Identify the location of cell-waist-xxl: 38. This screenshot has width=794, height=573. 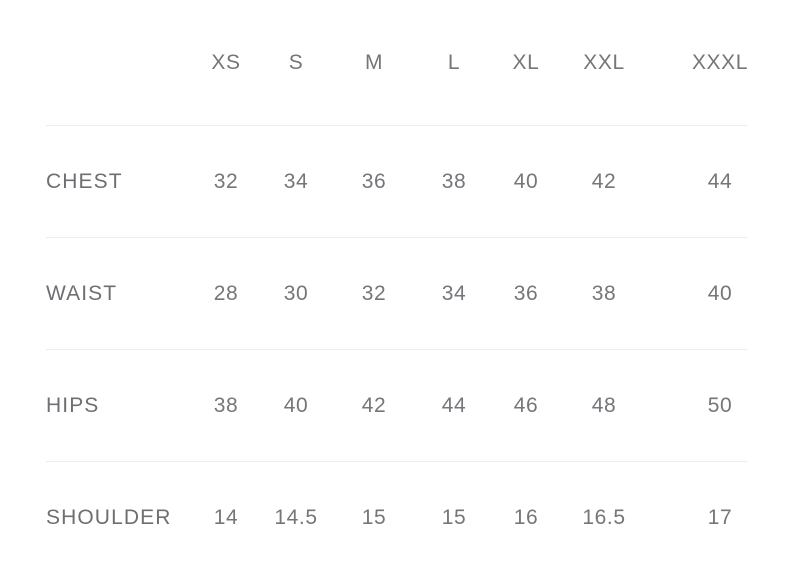
(604, 294).